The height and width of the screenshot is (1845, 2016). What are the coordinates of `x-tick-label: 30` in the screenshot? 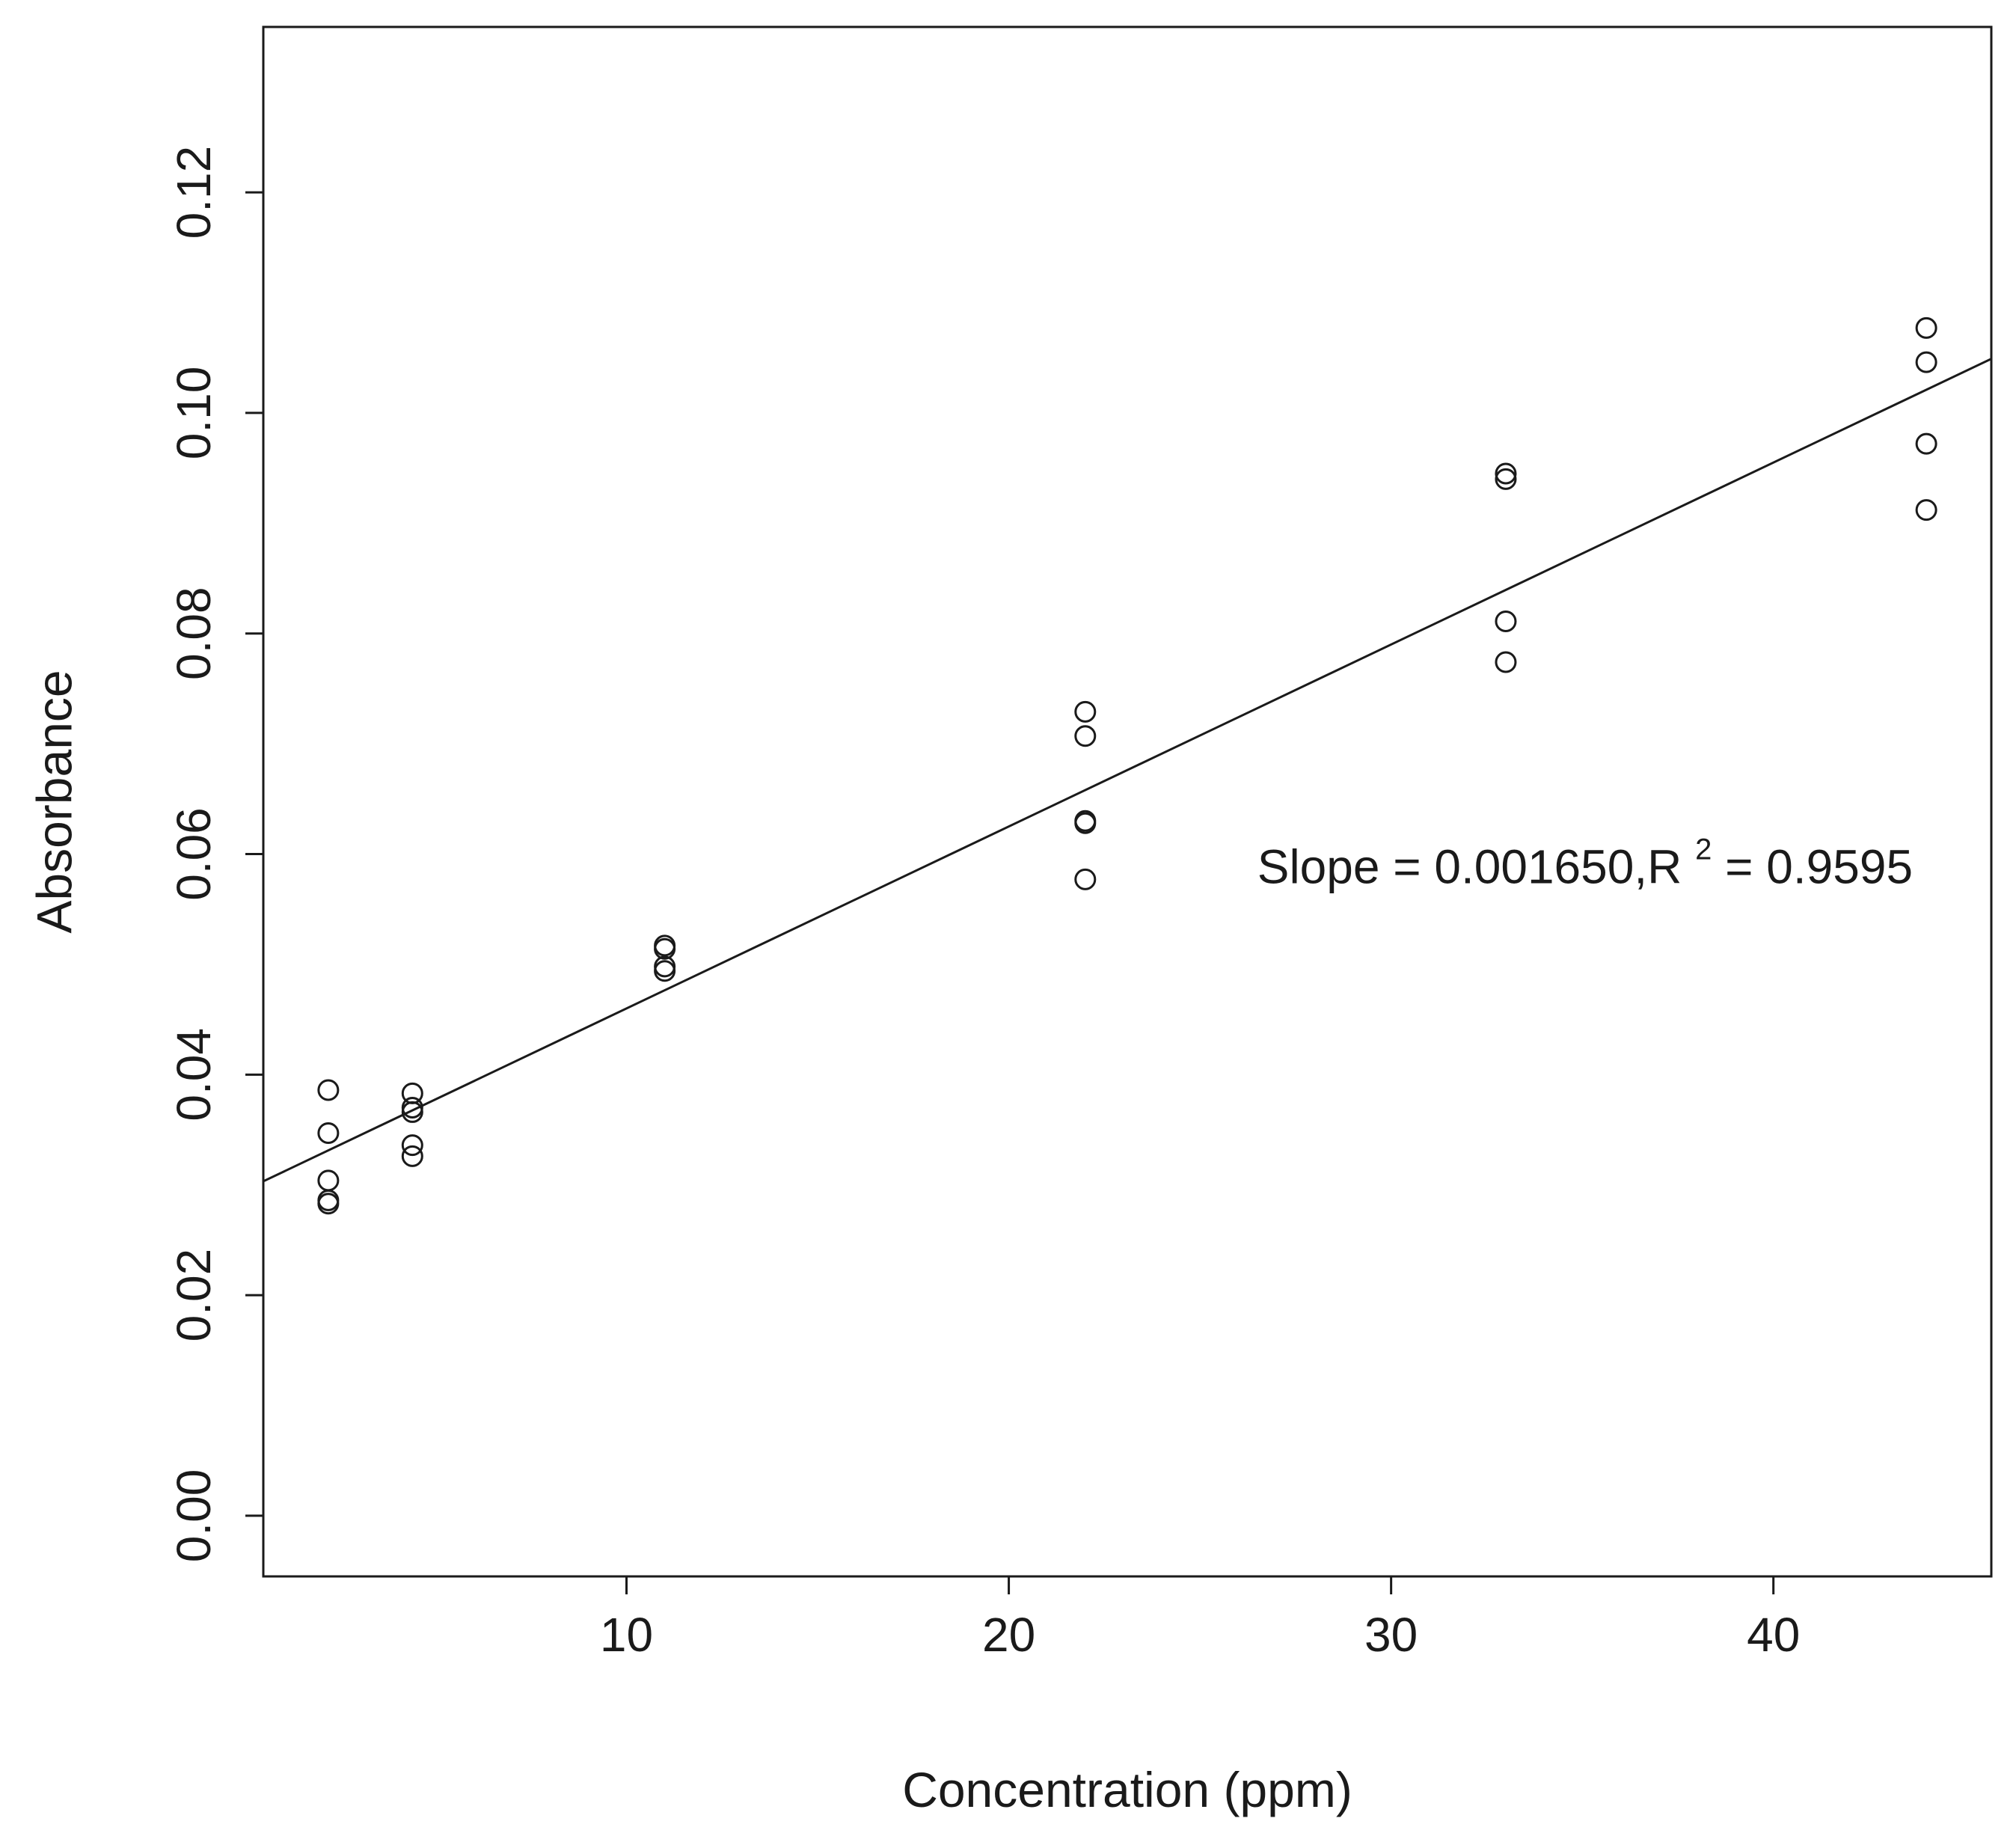 It's located at (1391, 1635).